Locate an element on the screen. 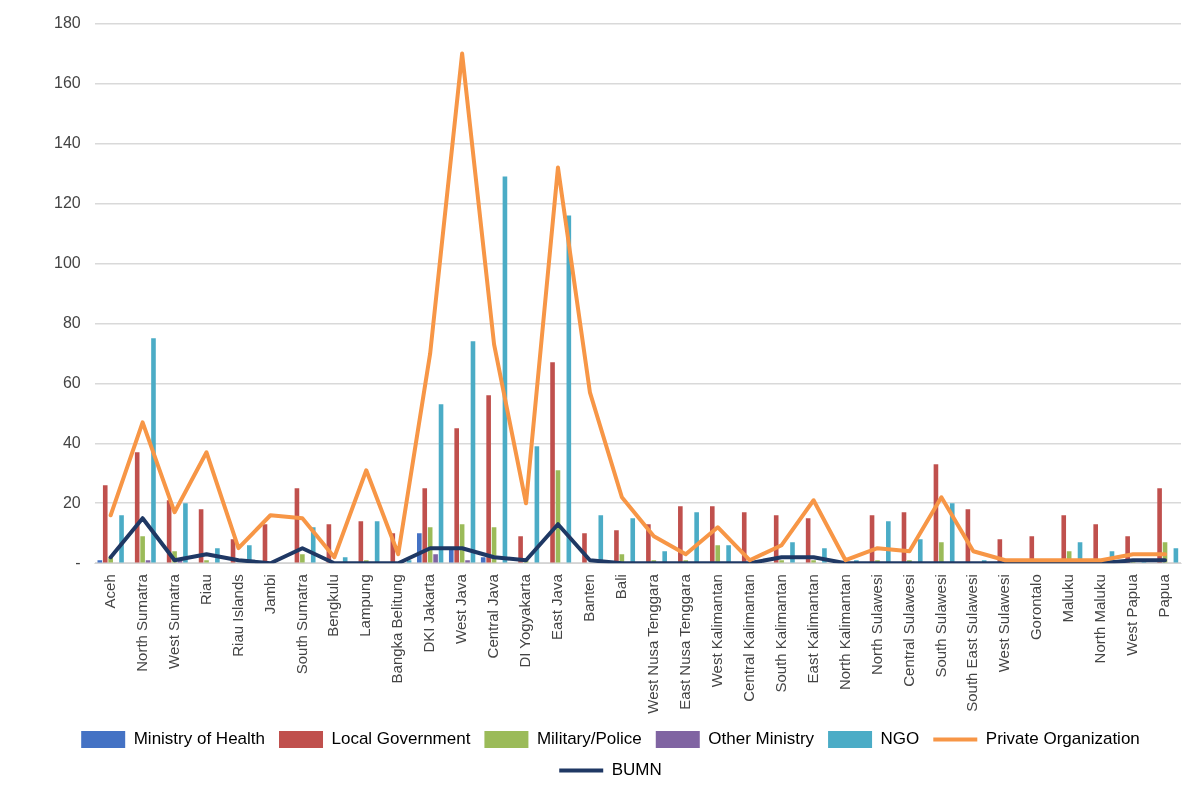  x-tick-label: West Papua is located at coordinates (1132, 614).